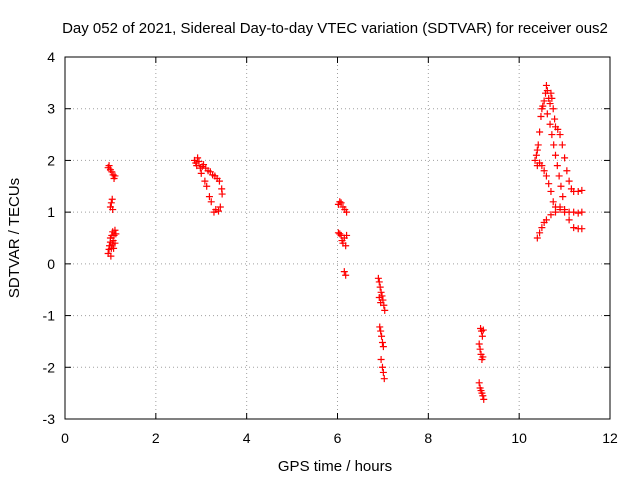 The image size is (640, 480). I want to click on y-tick-label: -2, so click(49, 367).